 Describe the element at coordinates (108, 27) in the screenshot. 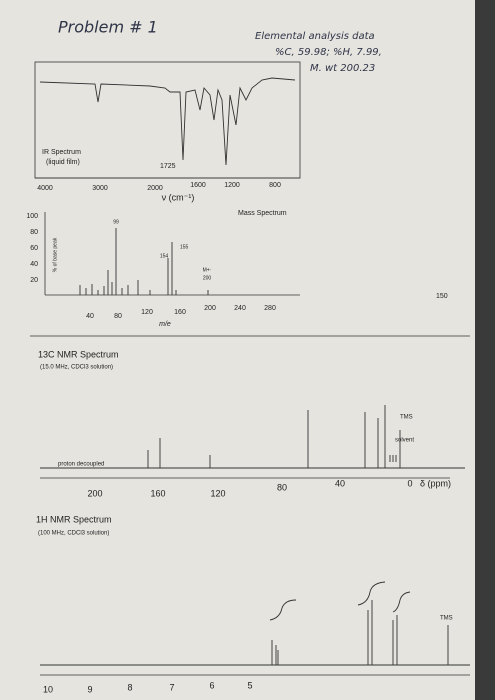

I see `problem-title: Problem # 1` at that location.